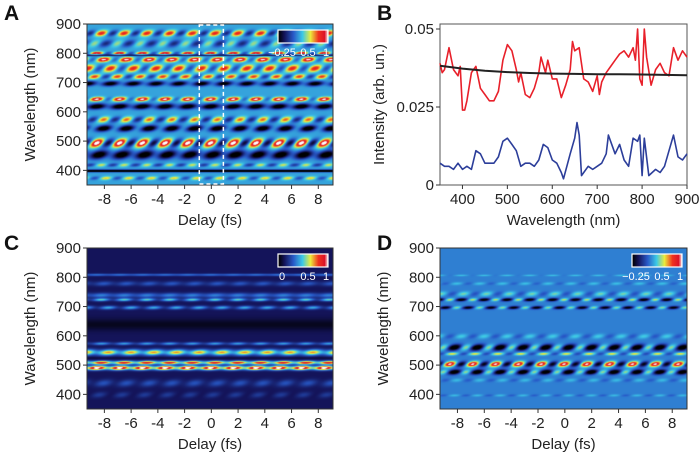  Describe the element at coordinates (291, 199) in the screenshot. I see `x-tick-label: 6` at that location.